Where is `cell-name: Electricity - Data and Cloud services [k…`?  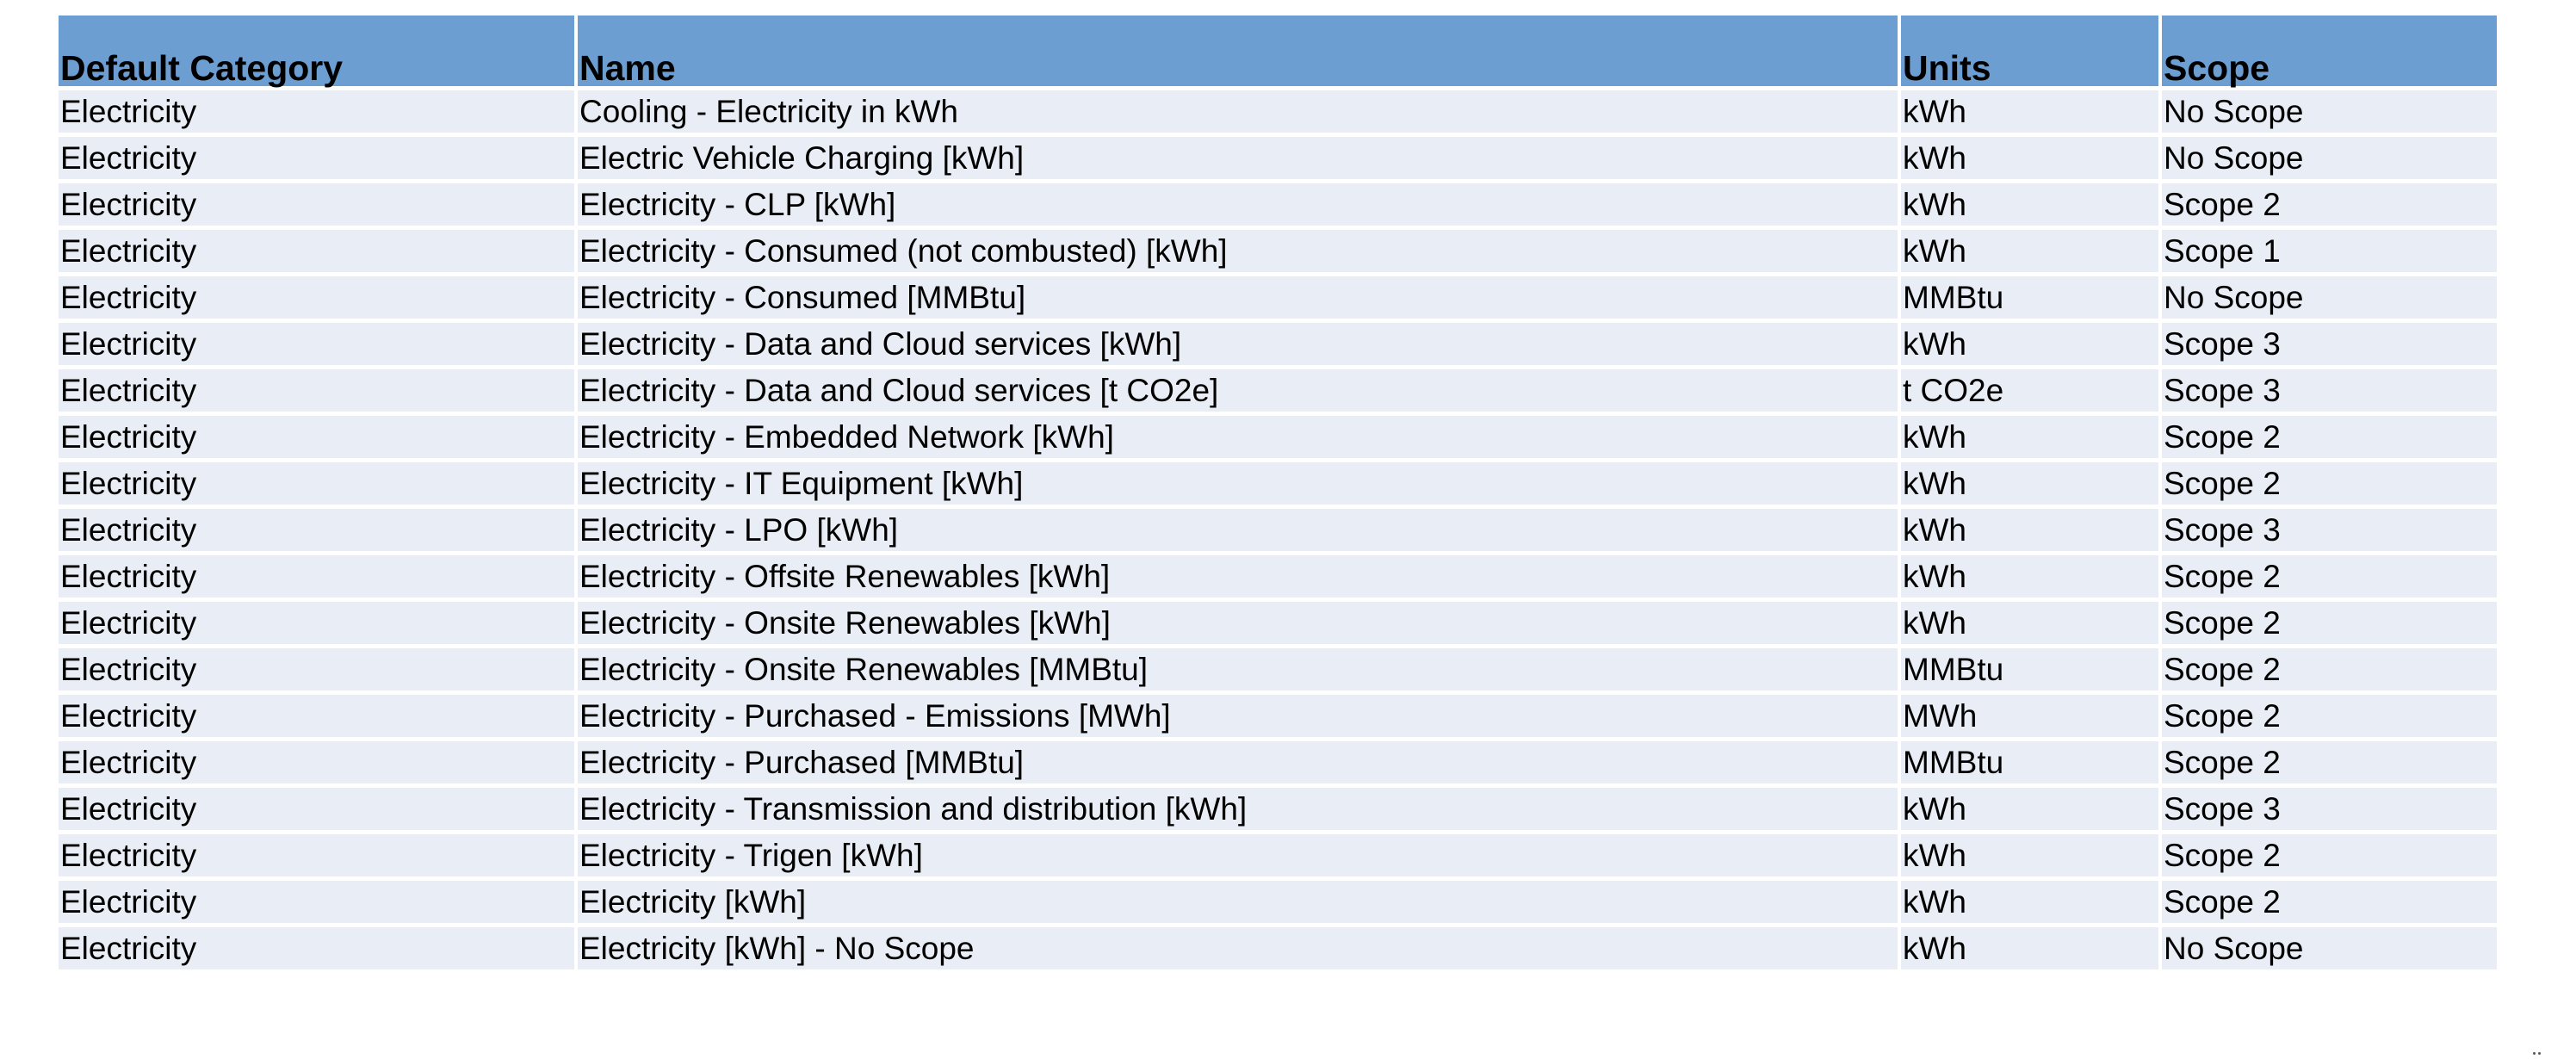
cell-name: Electricity - Data and Cloud services [k… is located at coordinates (1239, 344).